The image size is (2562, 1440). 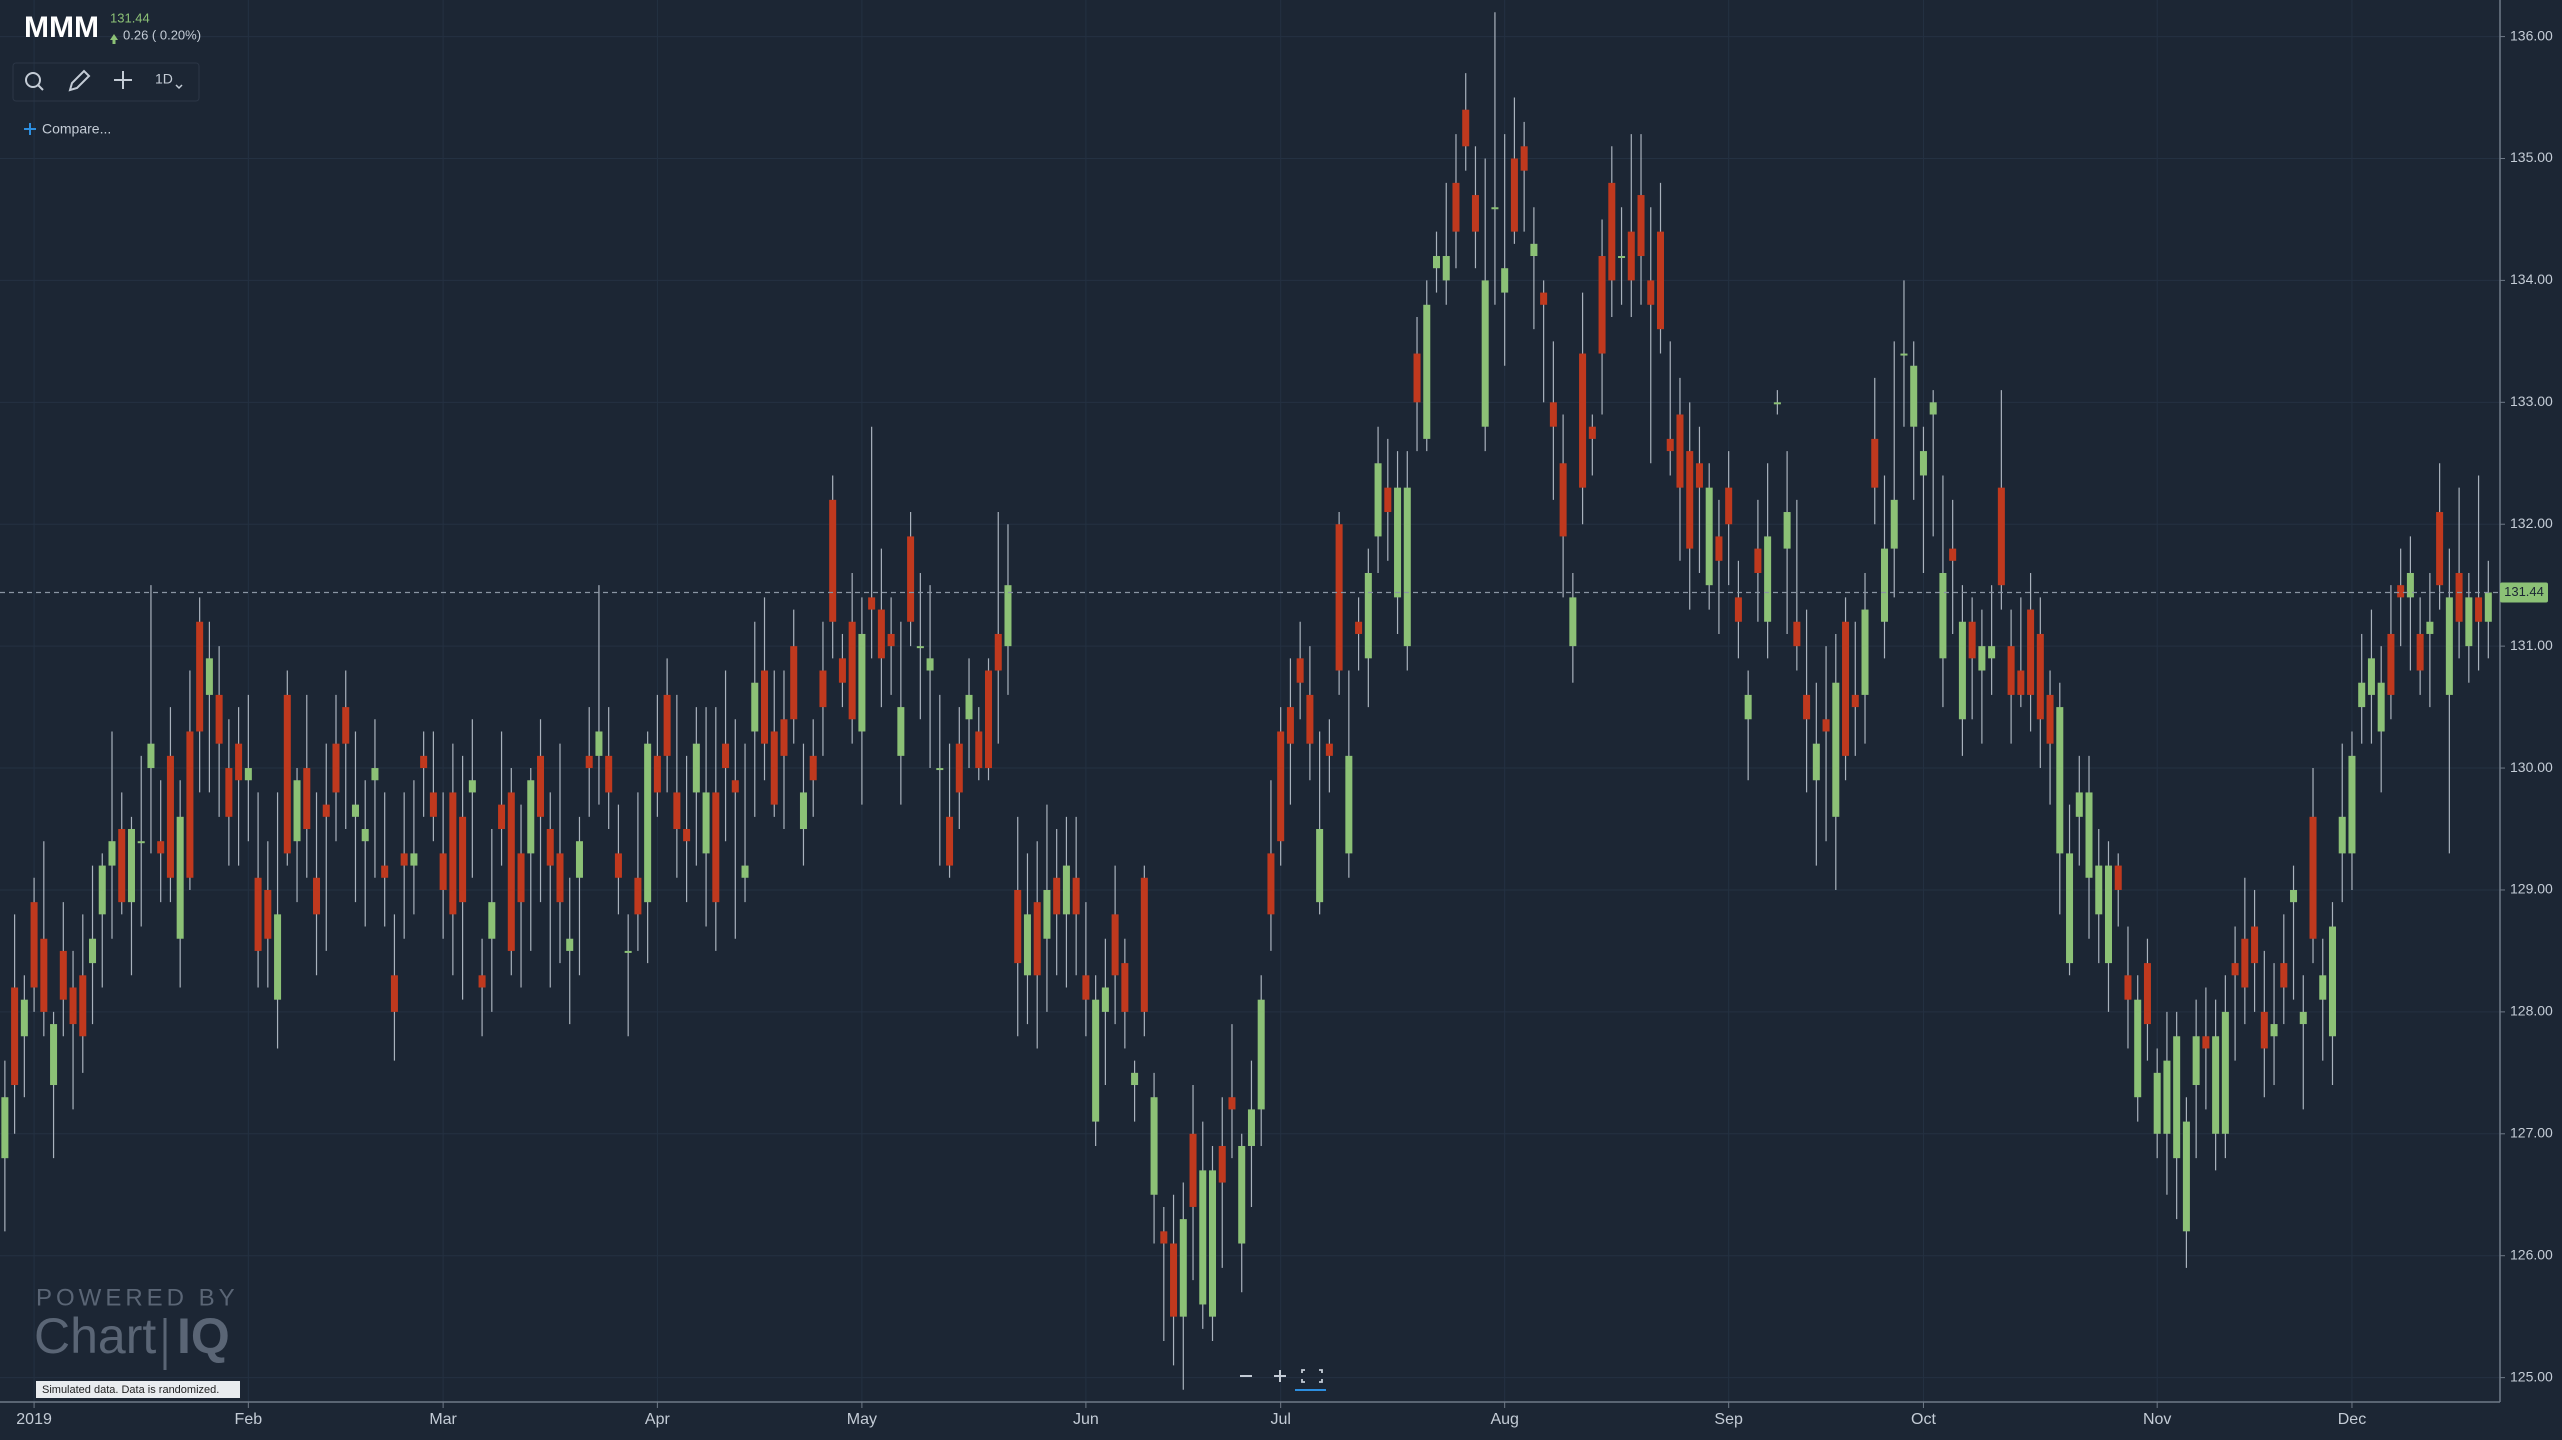 I want to click on y-tick-label: 135.00, so click(x=2531, y=157).